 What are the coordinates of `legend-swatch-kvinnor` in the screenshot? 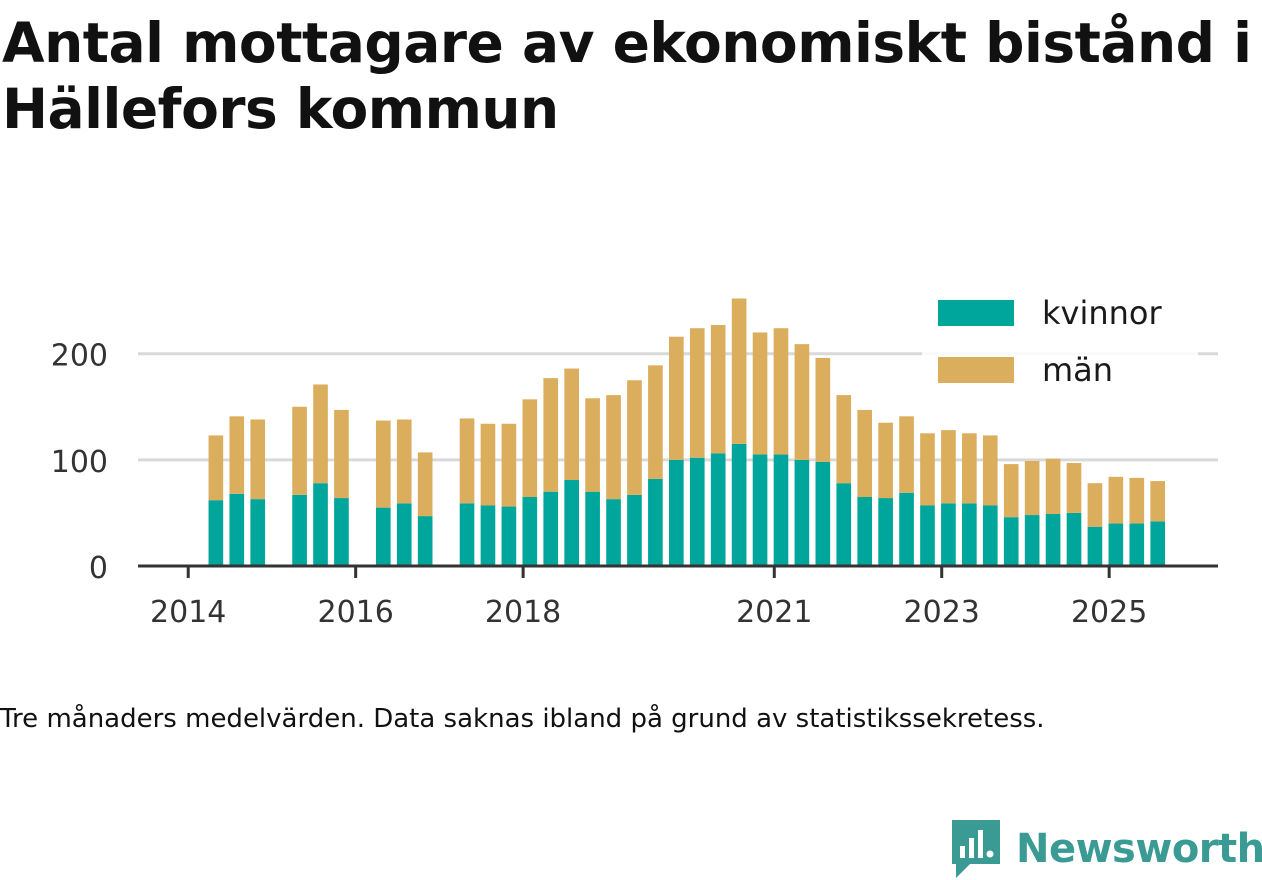 It's located at (976, 313).